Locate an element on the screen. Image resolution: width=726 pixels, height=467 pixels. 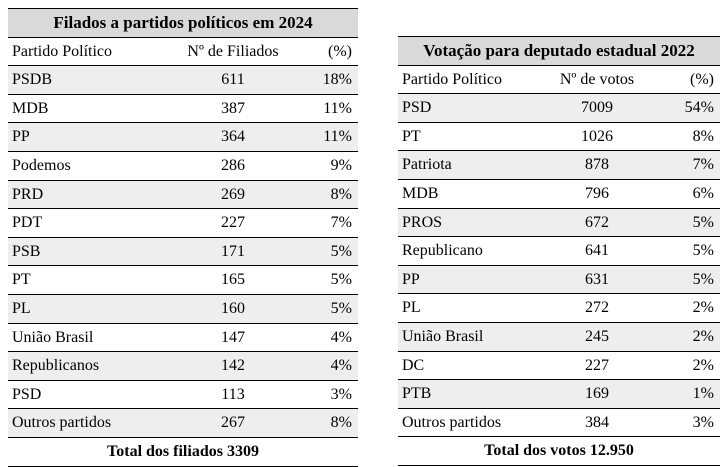
filiados-cell-pct: 9% is located at coordinates (328, 166).